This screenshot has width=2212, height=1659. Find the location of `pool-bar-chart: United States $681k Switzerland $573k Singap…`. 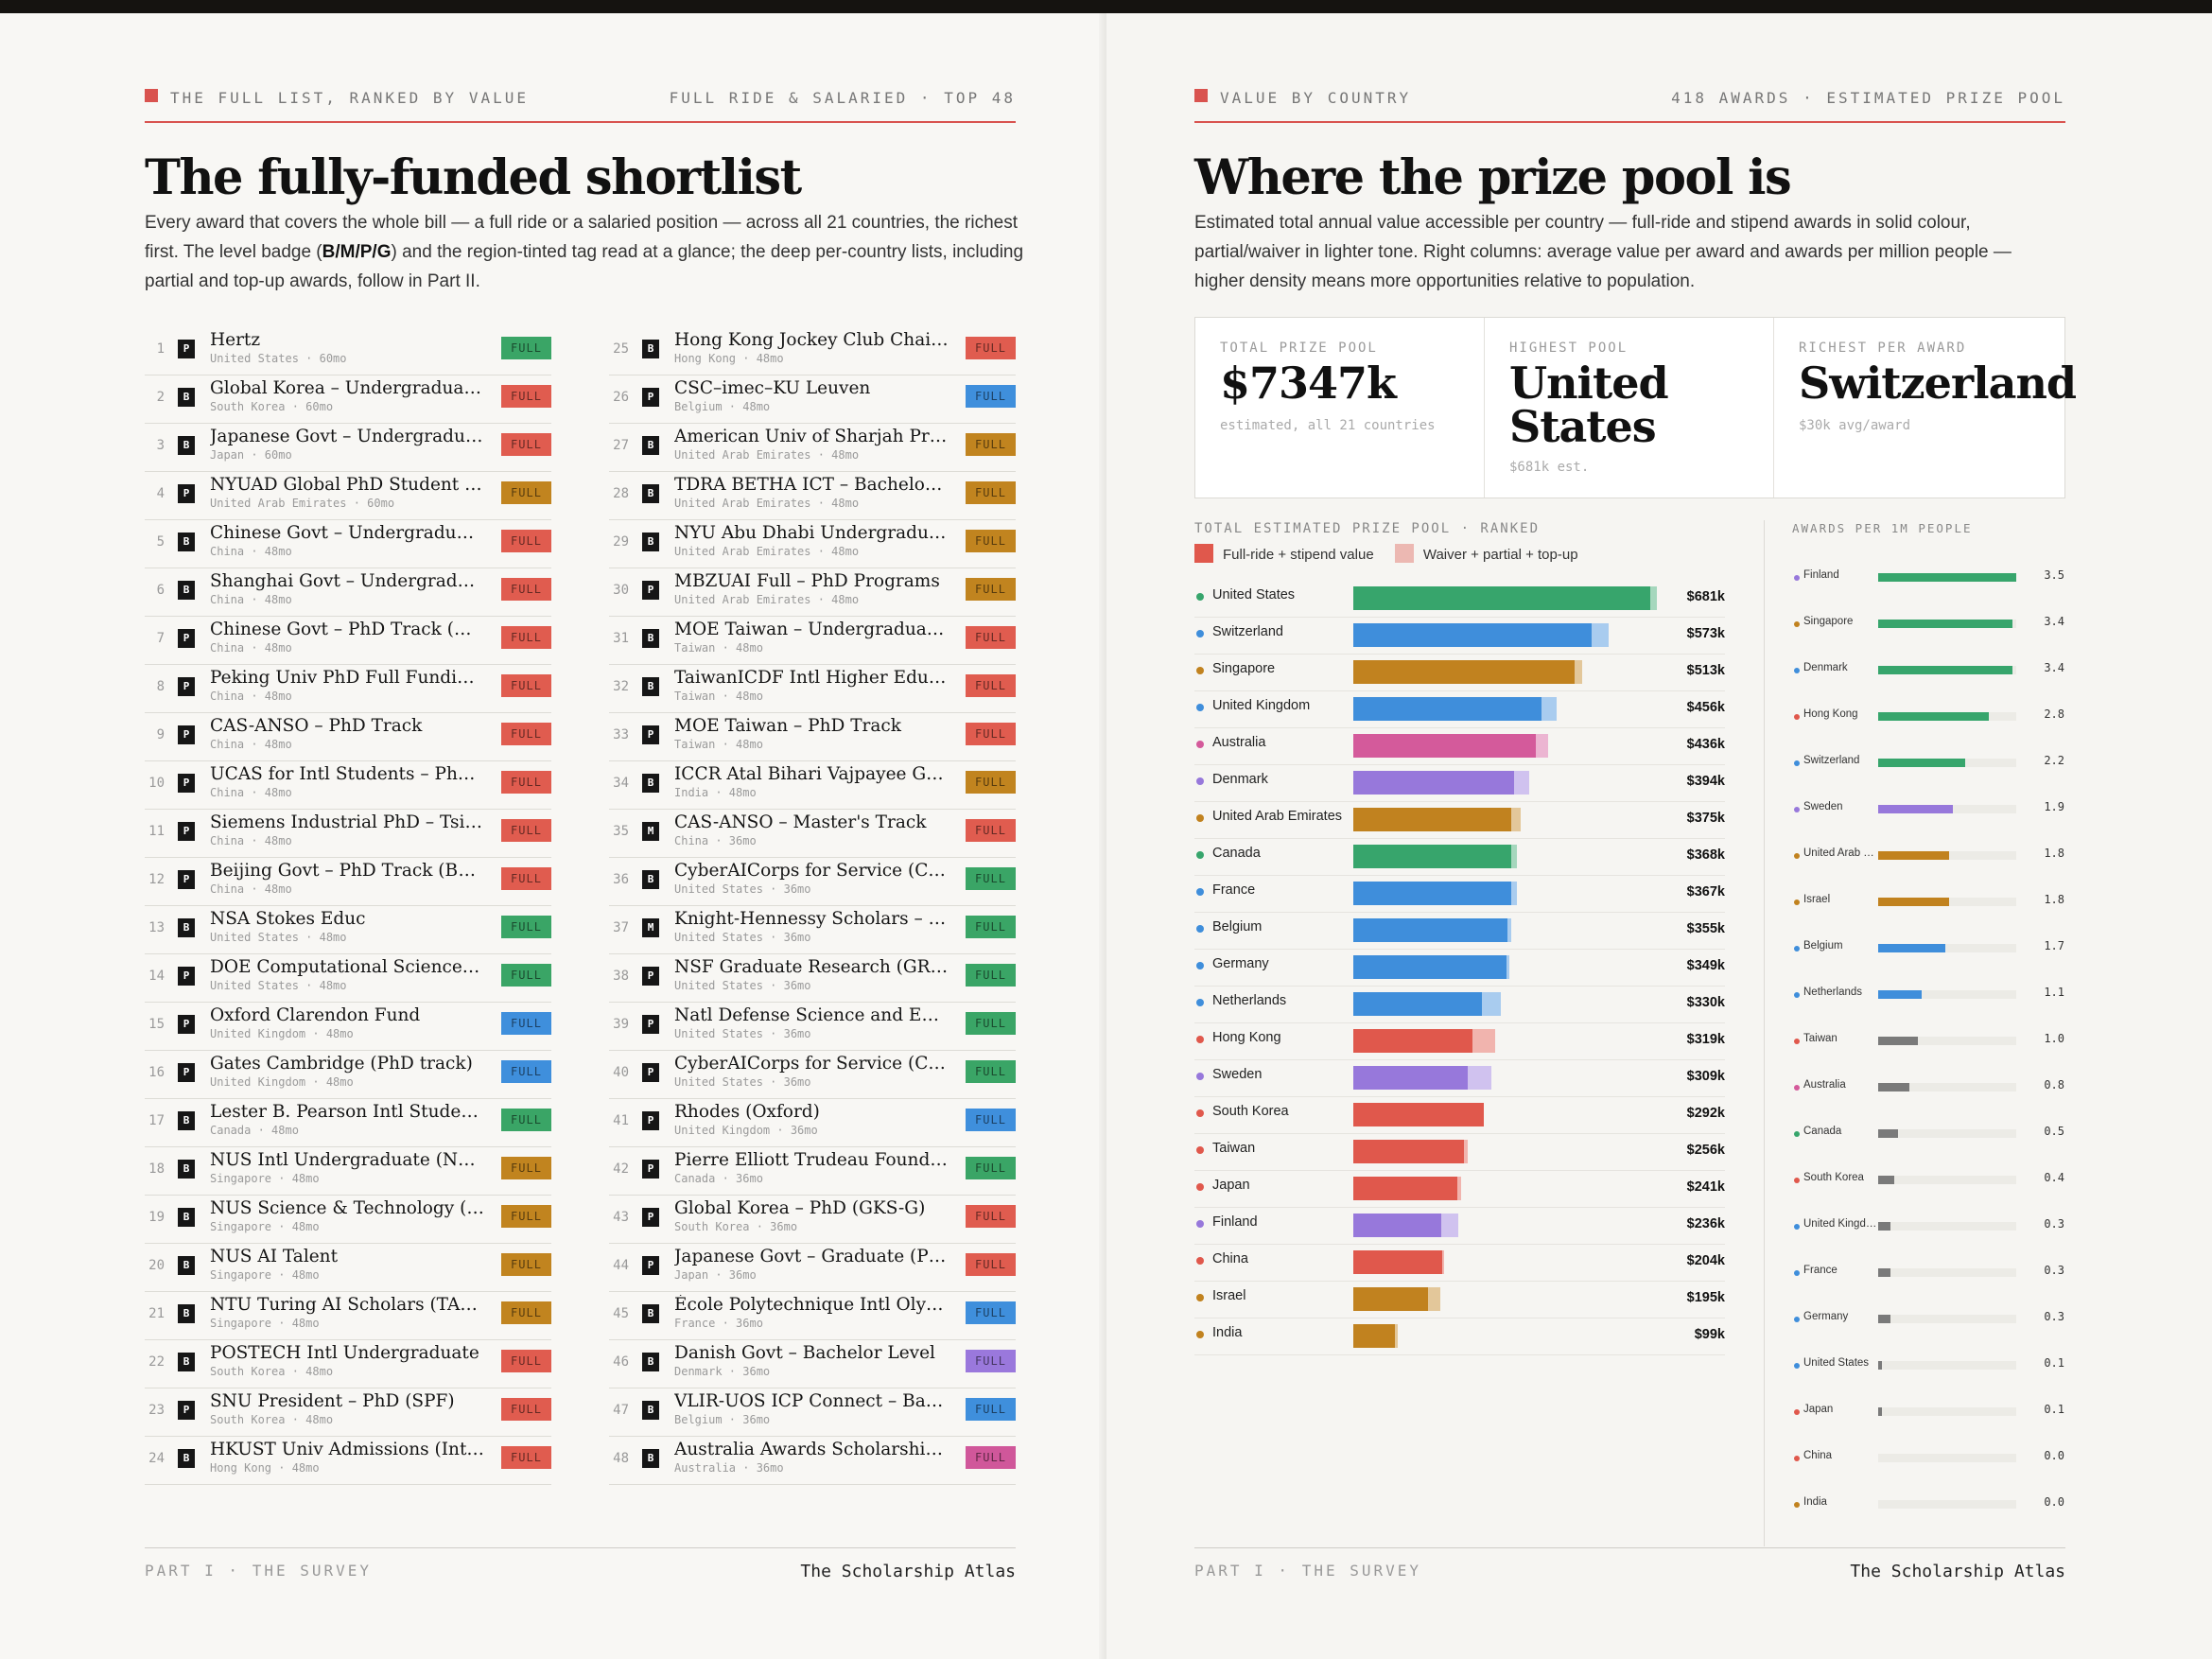

pool-bar-chart: United States $681k Switzerland $573k Singap… is located at coordinates (1459, 968).